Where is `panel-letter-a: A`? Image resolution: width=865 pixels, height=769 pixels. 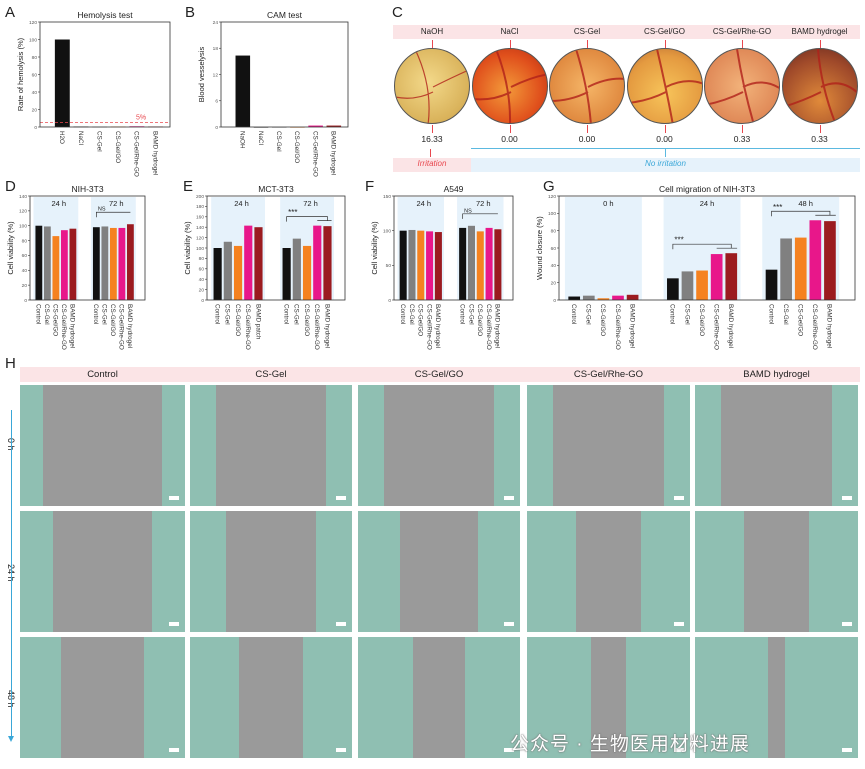 panel-letter-a: A is located at coordinates (10, 12).